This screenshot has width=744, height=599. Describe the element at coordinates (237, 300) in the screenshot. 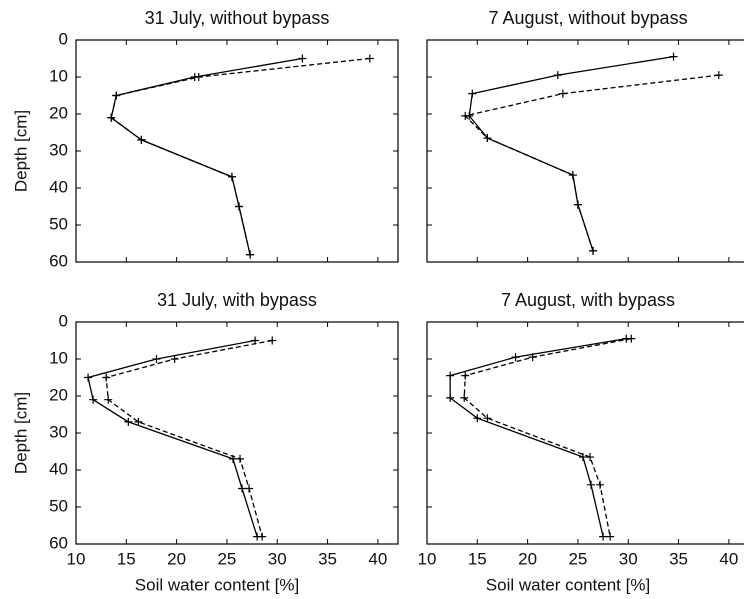

I see `chart-title: 31 July, with bypass` at that location.